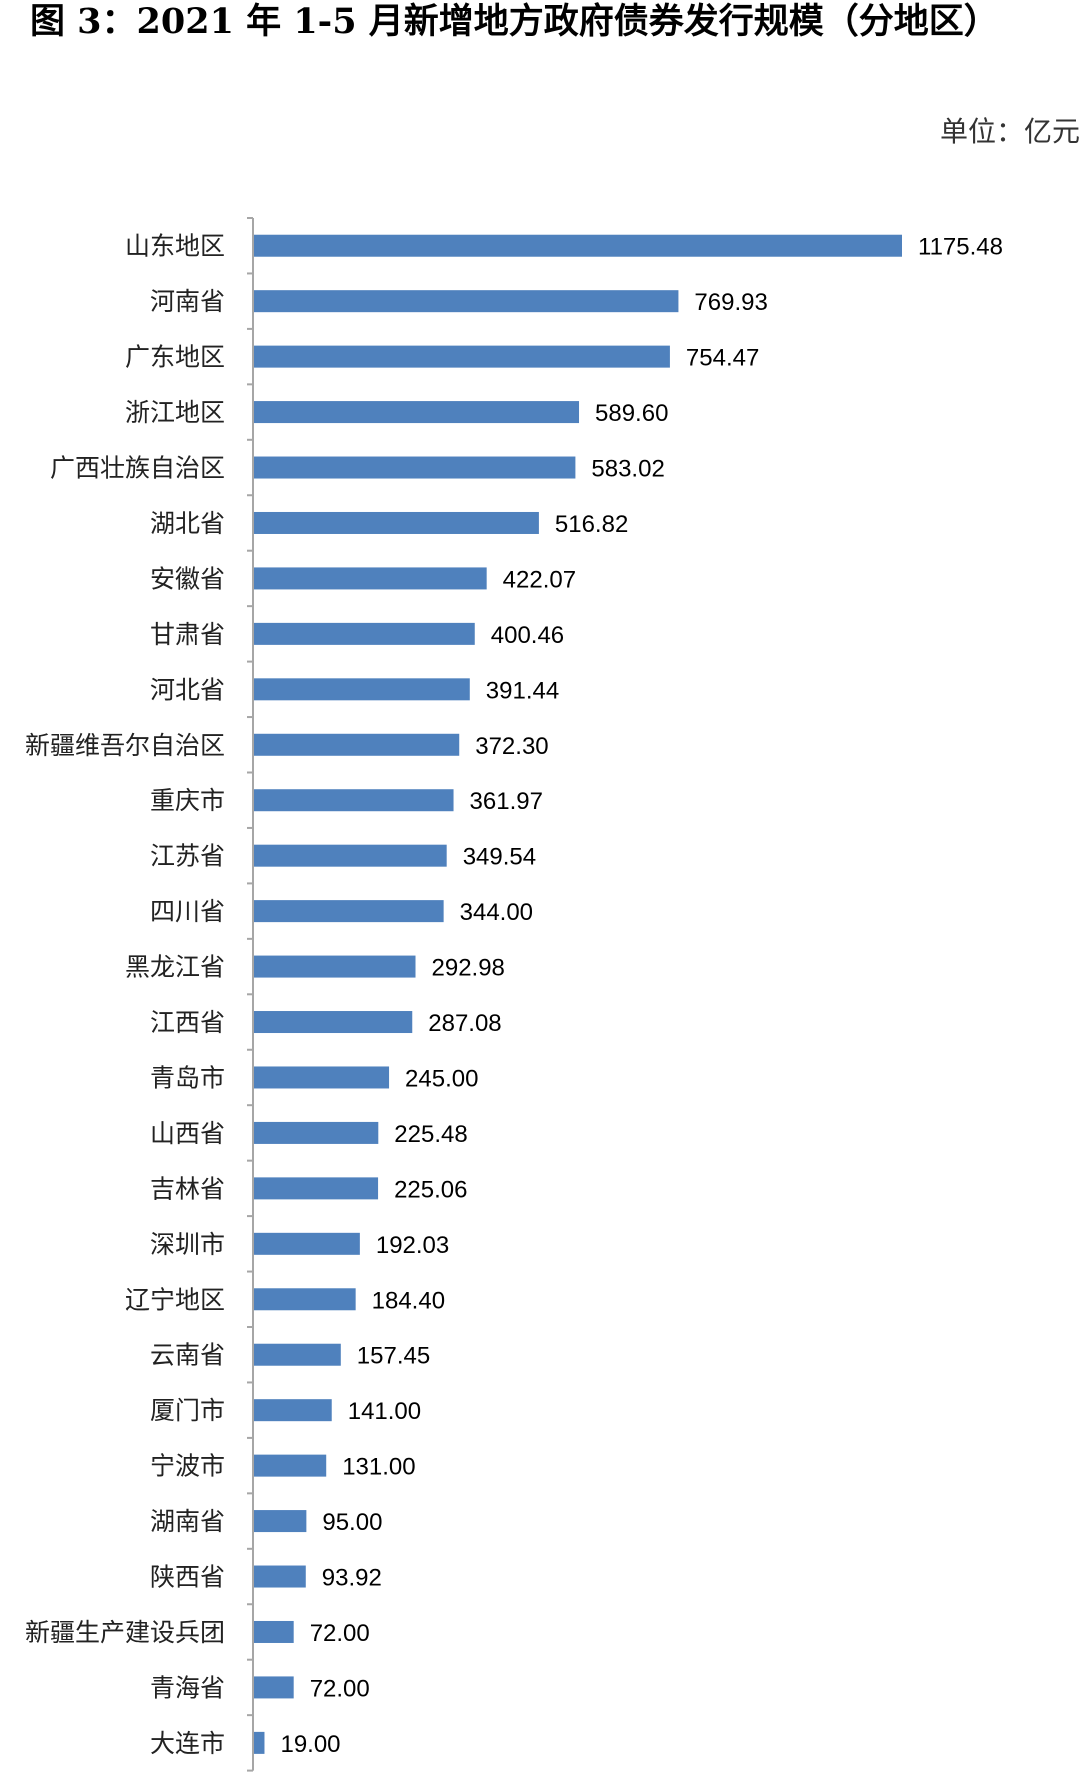  What do you see at coordinates (175, 967) in the screenshot?
I see `category-label: 黑龙江省` at bounding box center [175, 967].